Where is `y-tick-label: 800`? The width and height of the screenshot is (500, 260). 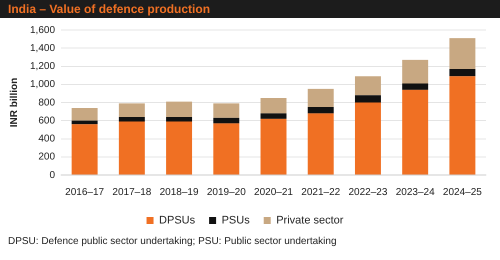
y-tick-label: 800 is located at coordinates (47, 102).